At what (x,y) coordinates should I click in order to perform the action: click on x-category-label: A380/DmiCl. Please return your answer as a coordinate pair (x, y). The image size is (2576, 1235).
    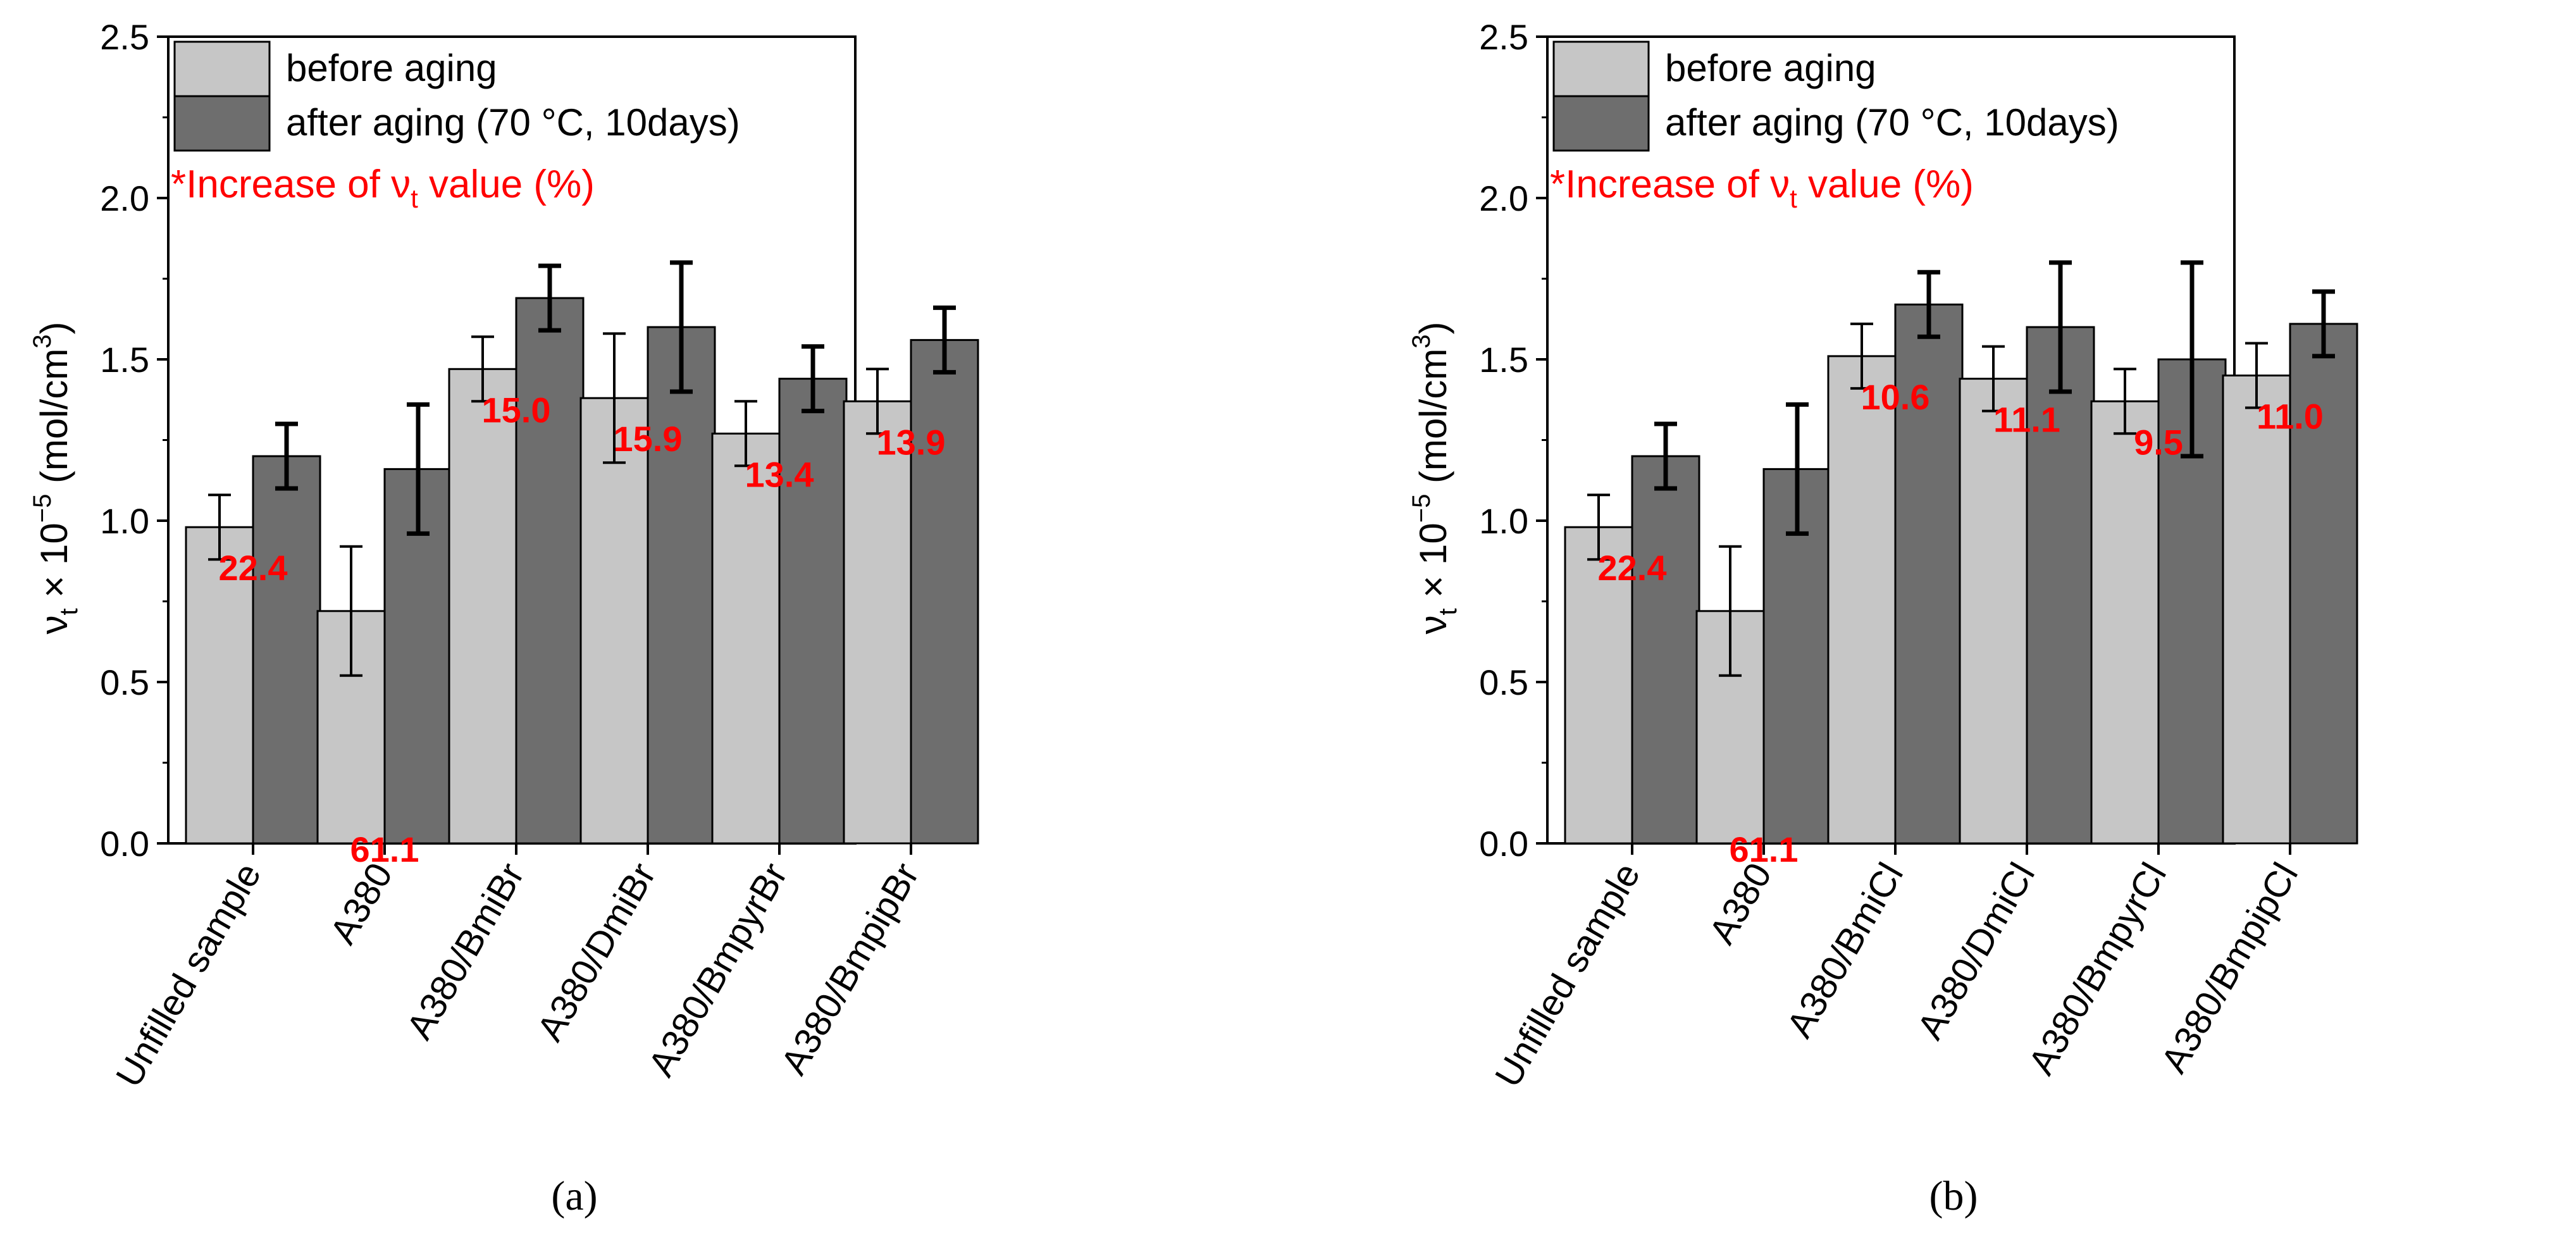
    Looking at the image, I should click on (1976, 951).